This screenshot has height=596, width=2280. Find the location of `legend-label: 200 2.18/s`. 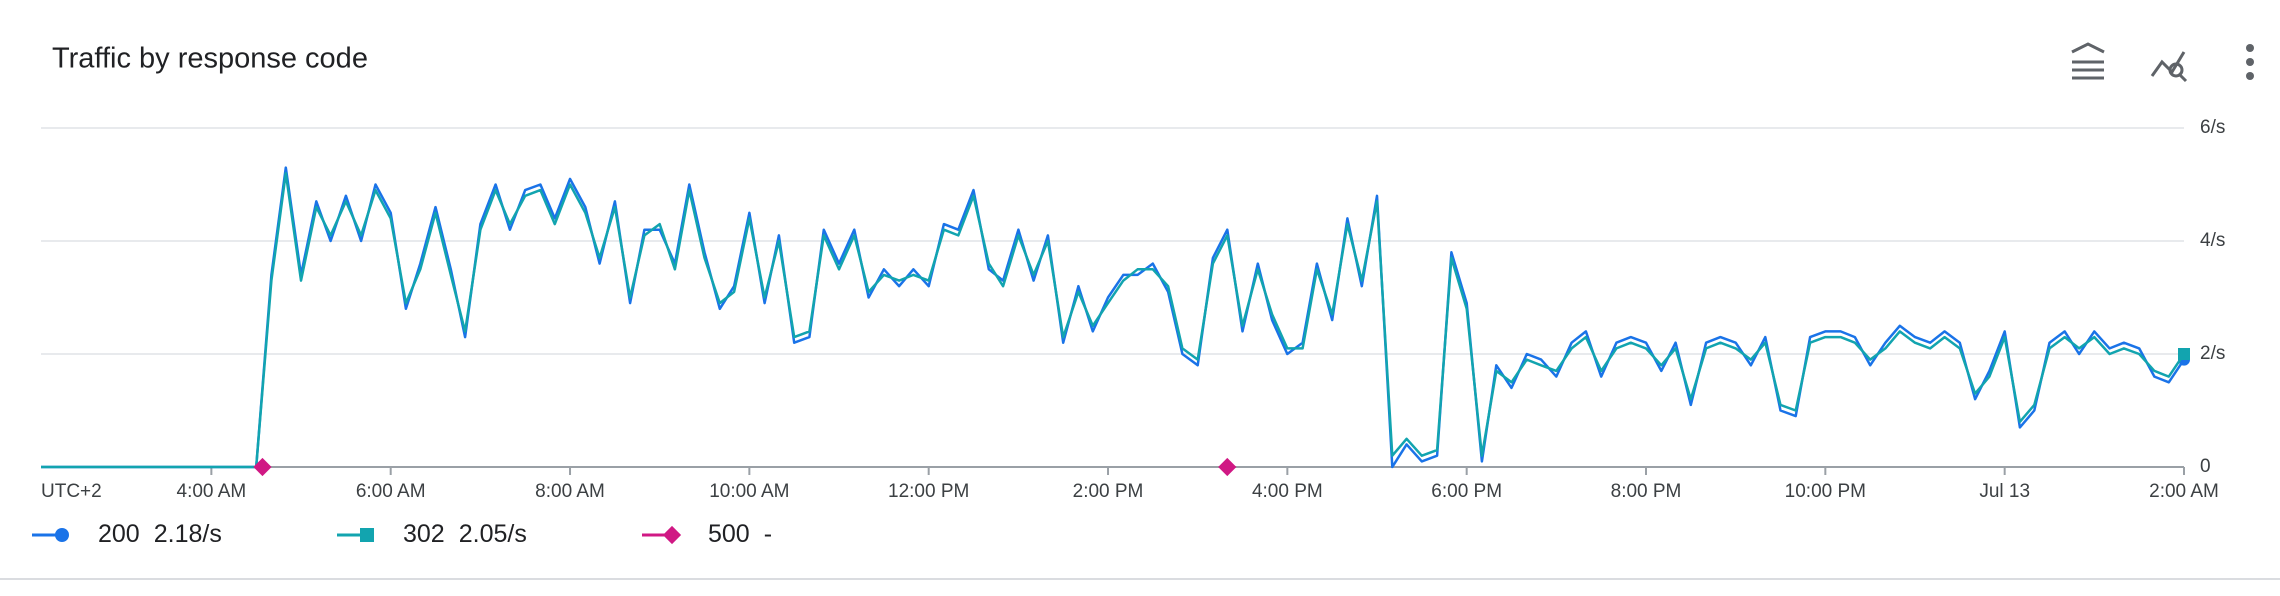

legend-label: 200 2.18/s is located at coordinates (160, 534).